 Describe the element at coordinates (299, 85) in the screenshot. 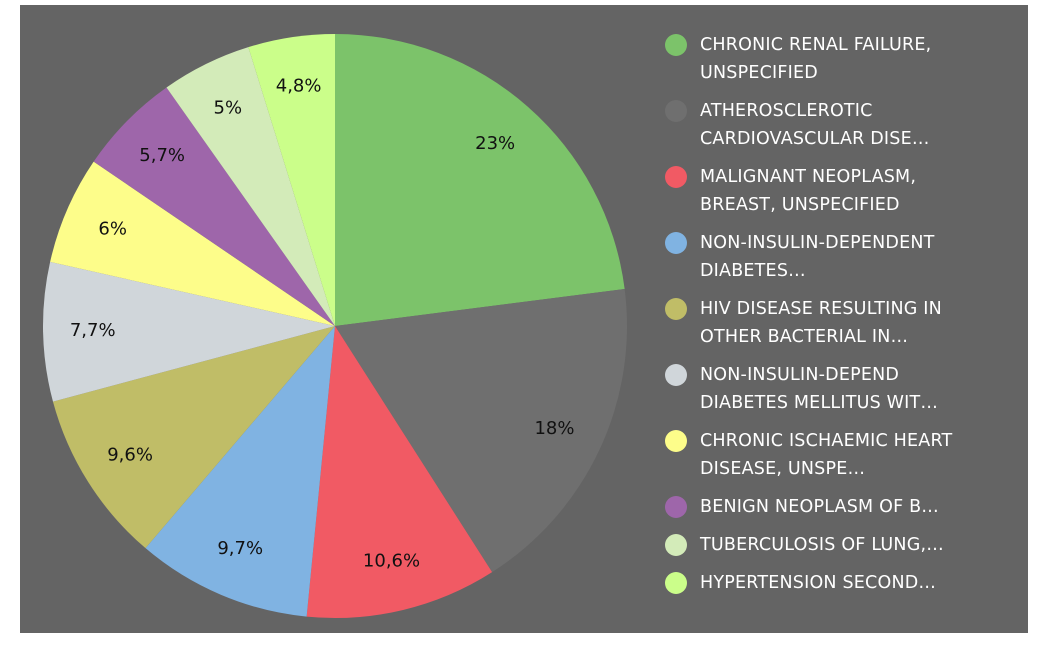

I see `data-label: 4,8%` at that location.